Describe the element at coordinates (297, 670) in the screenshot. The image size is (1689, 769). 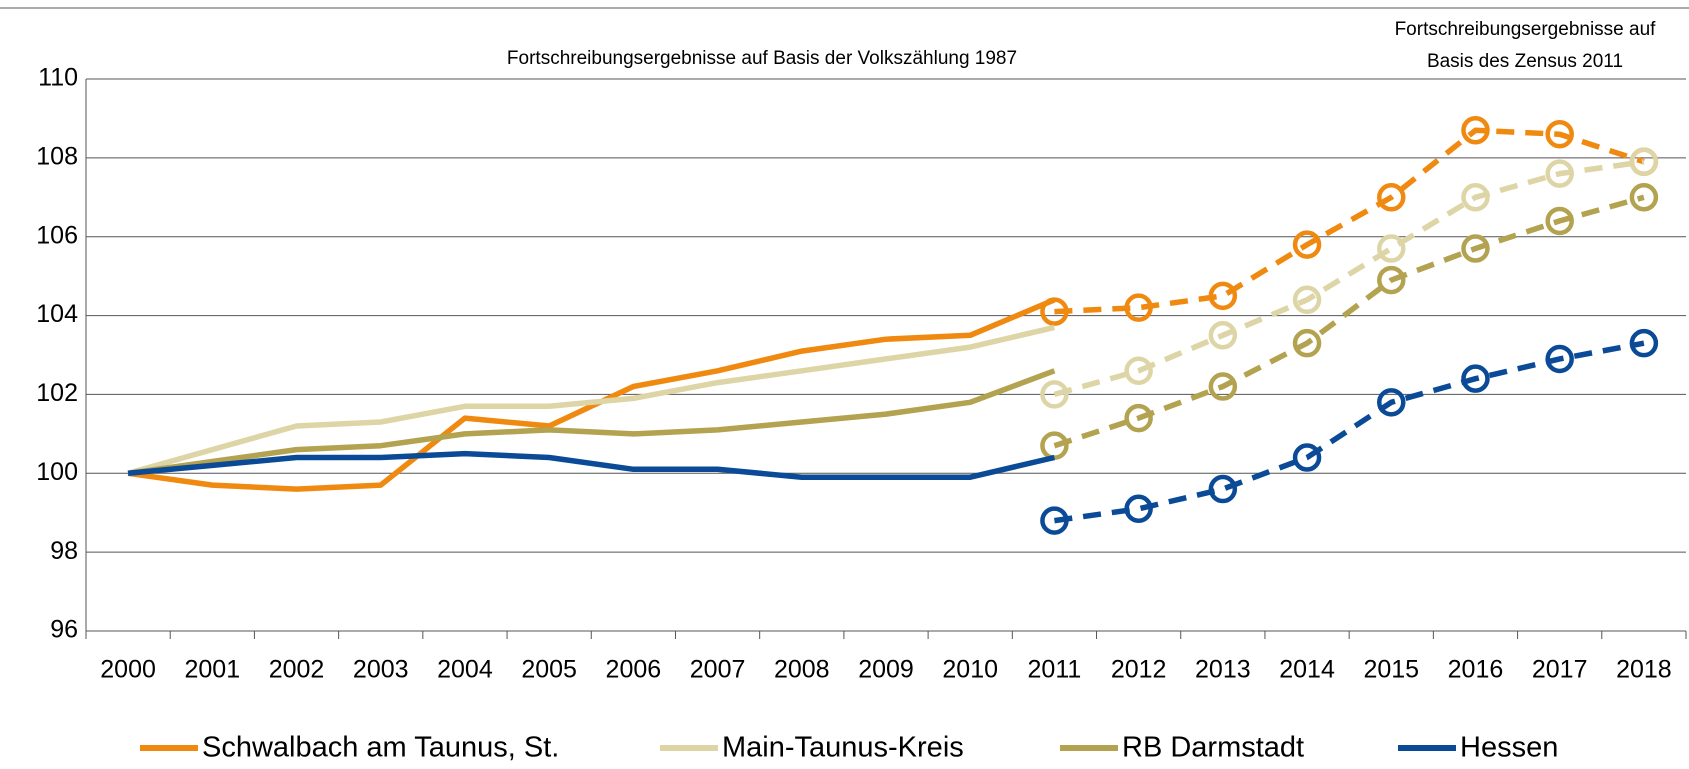
I see `x-tick-label: 2002` at that location.